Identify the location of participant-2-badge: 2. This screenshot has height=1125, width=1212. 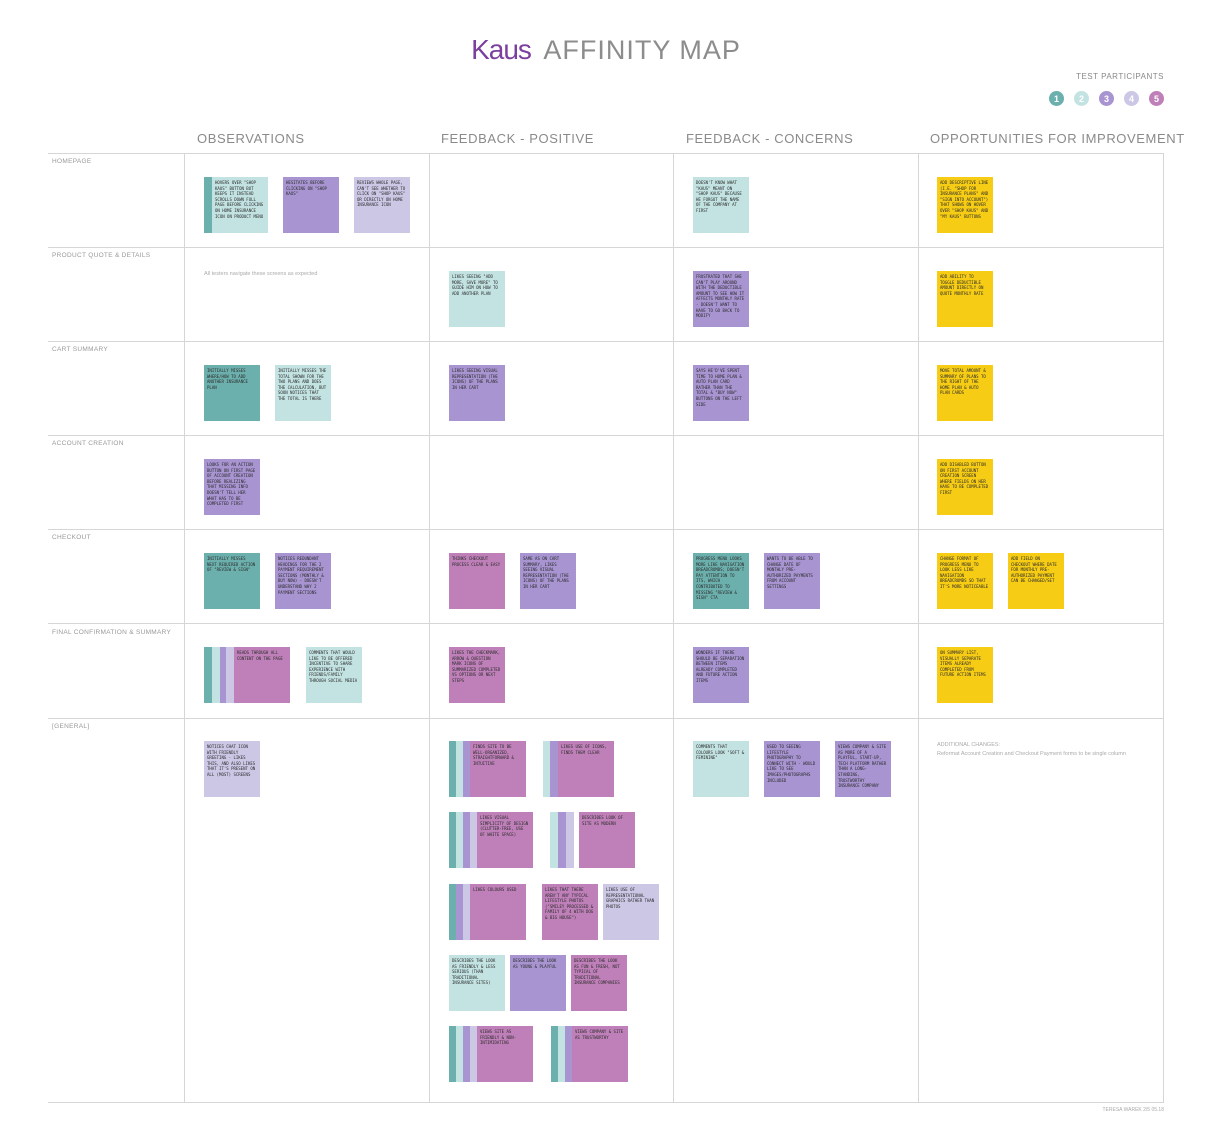
(1081, 98).